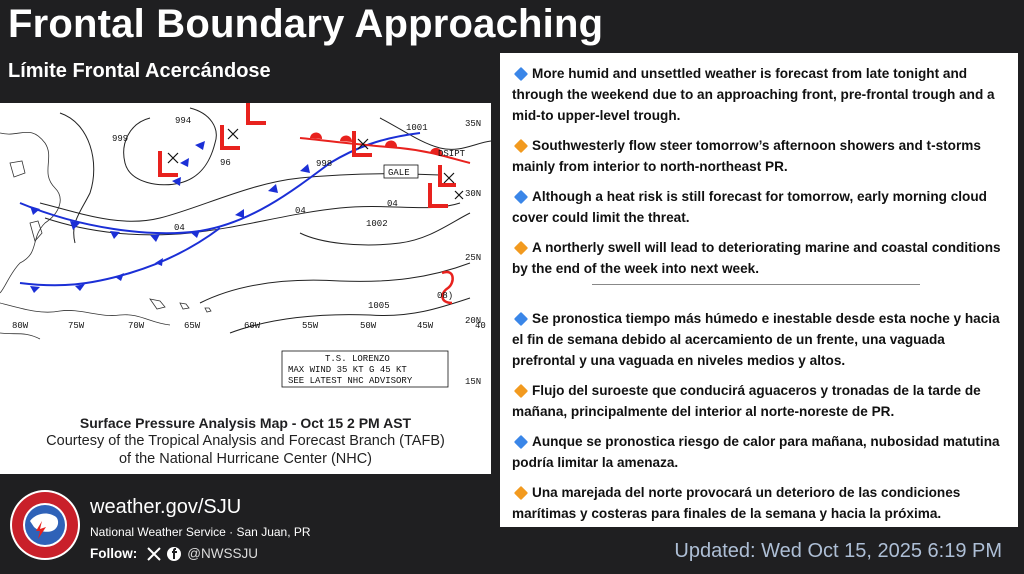 This screenshot has height=574, width=1024. What do you see at coordinates (347, 370) in the screenshot?
I see `advisory-line: MAX WIND 35 KT G 45 KT` at bounding box center [347, 370].